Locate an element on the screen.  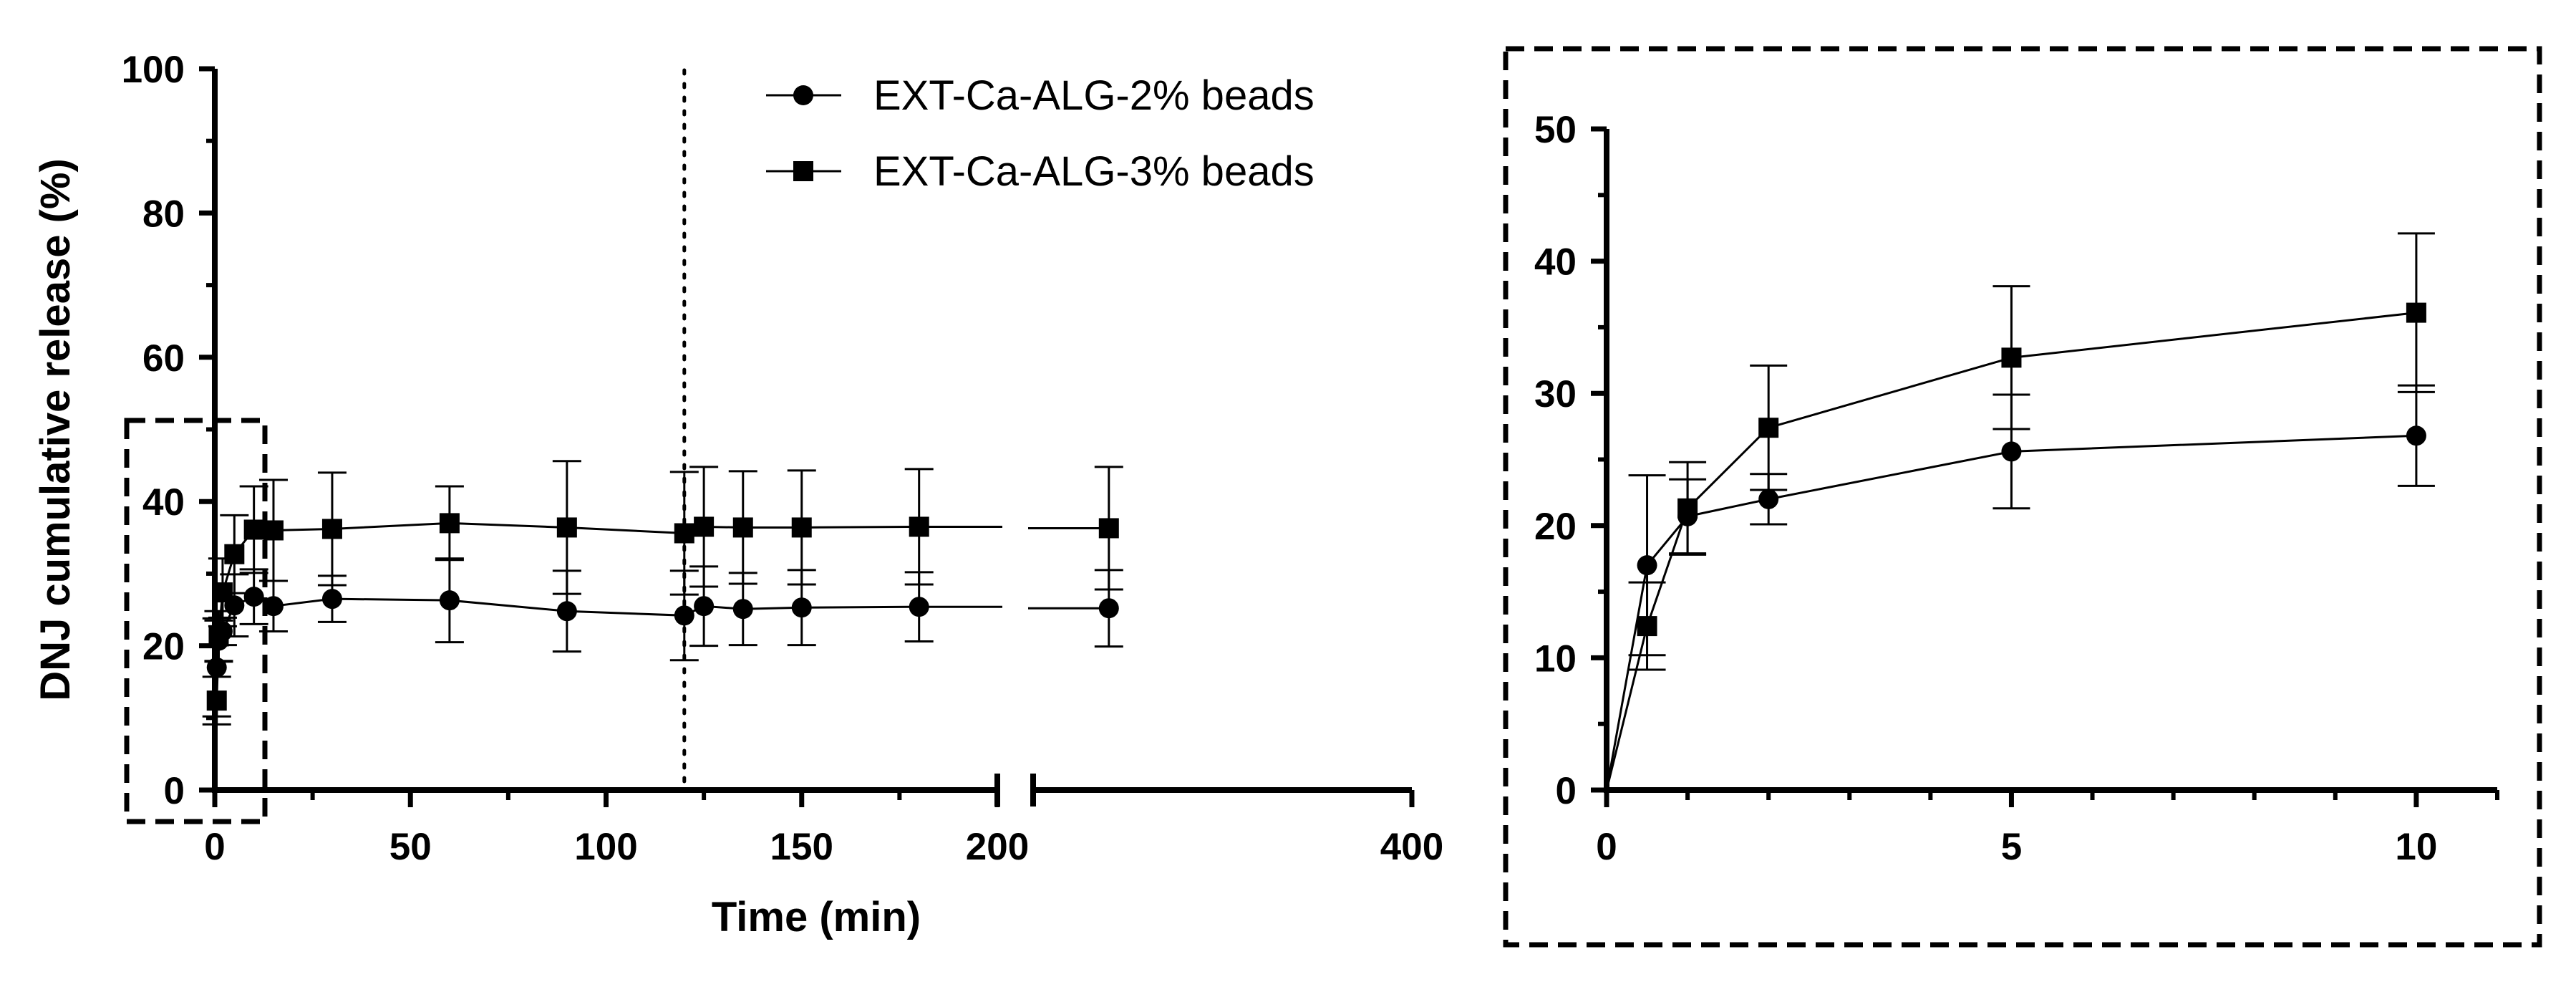
main-y-ticks: 0 20 40 60 80 100 is located at coordinates (168, 430).